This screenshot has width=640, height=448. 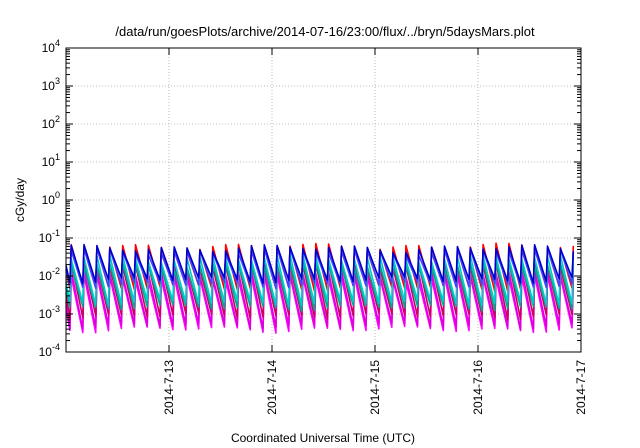 What do you see at coordinates (51, 160) in the screenshot?
I see `y-tick-label: 10¹` at bounding box center [51, 160].